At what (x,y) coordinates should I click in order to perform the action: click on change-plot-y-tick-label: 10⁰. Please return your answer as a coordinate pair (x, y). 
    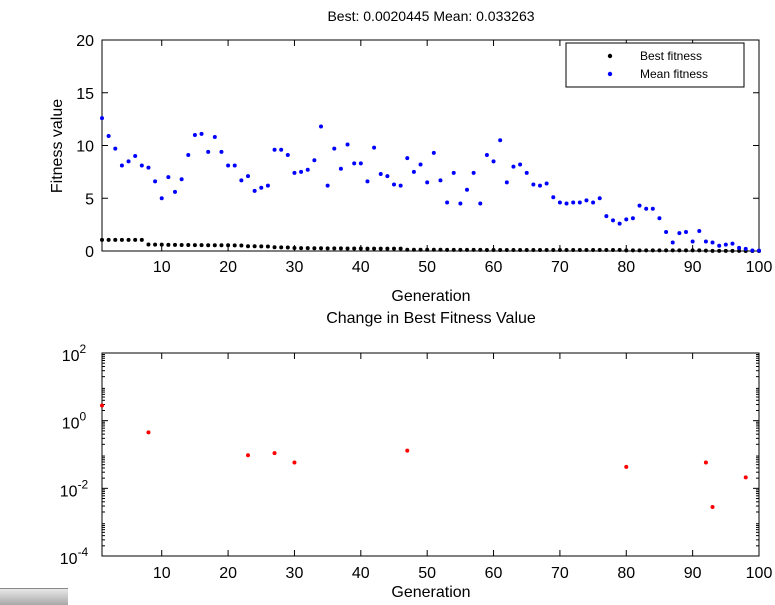
    Looking at the image, I should click on (74, 421).